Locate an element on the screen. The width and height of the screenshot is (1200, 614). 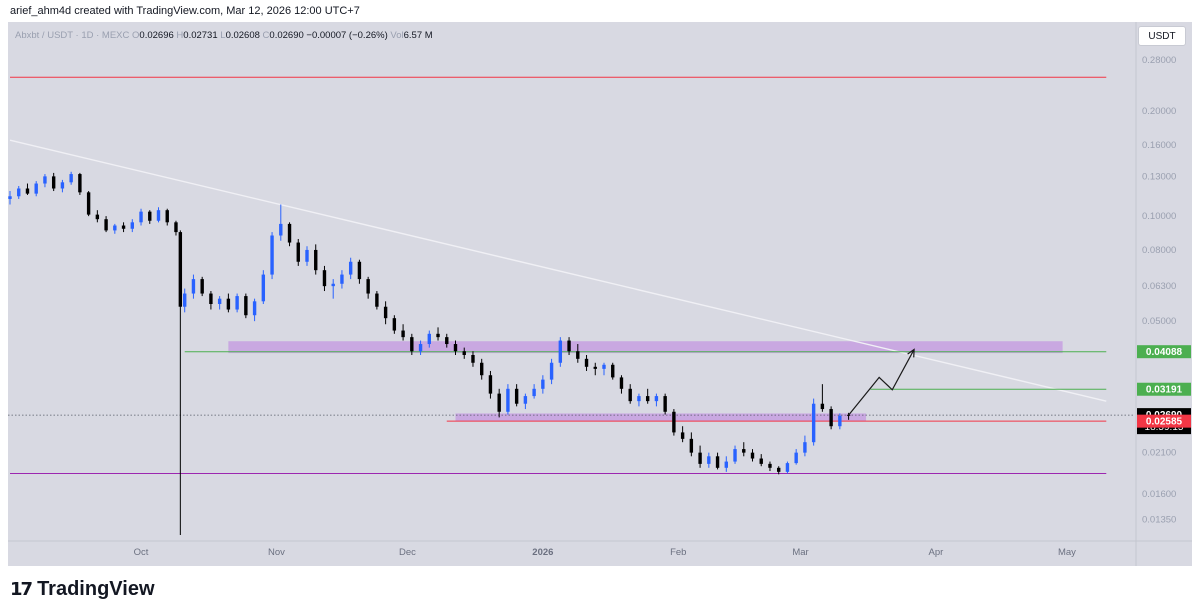
volume-value: 6.57 M is located at coordinates (418, 35).